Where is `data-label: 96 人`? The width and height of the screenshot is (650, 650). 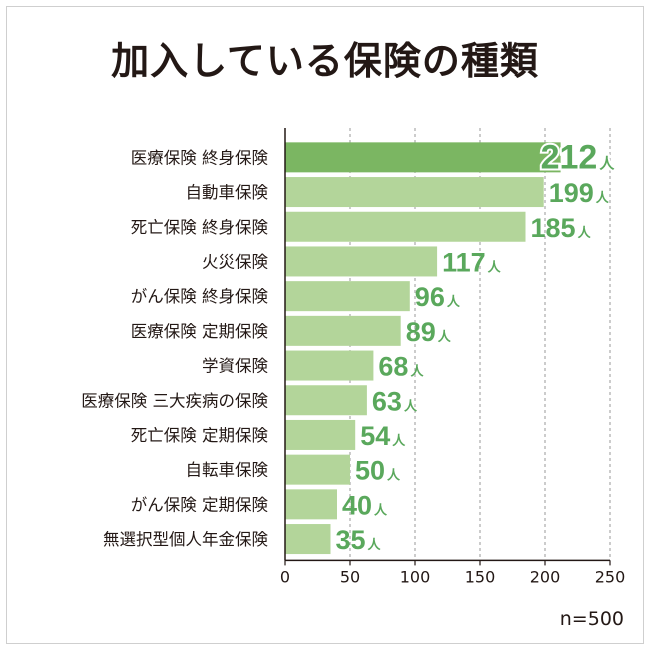
data-label: 96 人 is located at coordinates (438, 297).